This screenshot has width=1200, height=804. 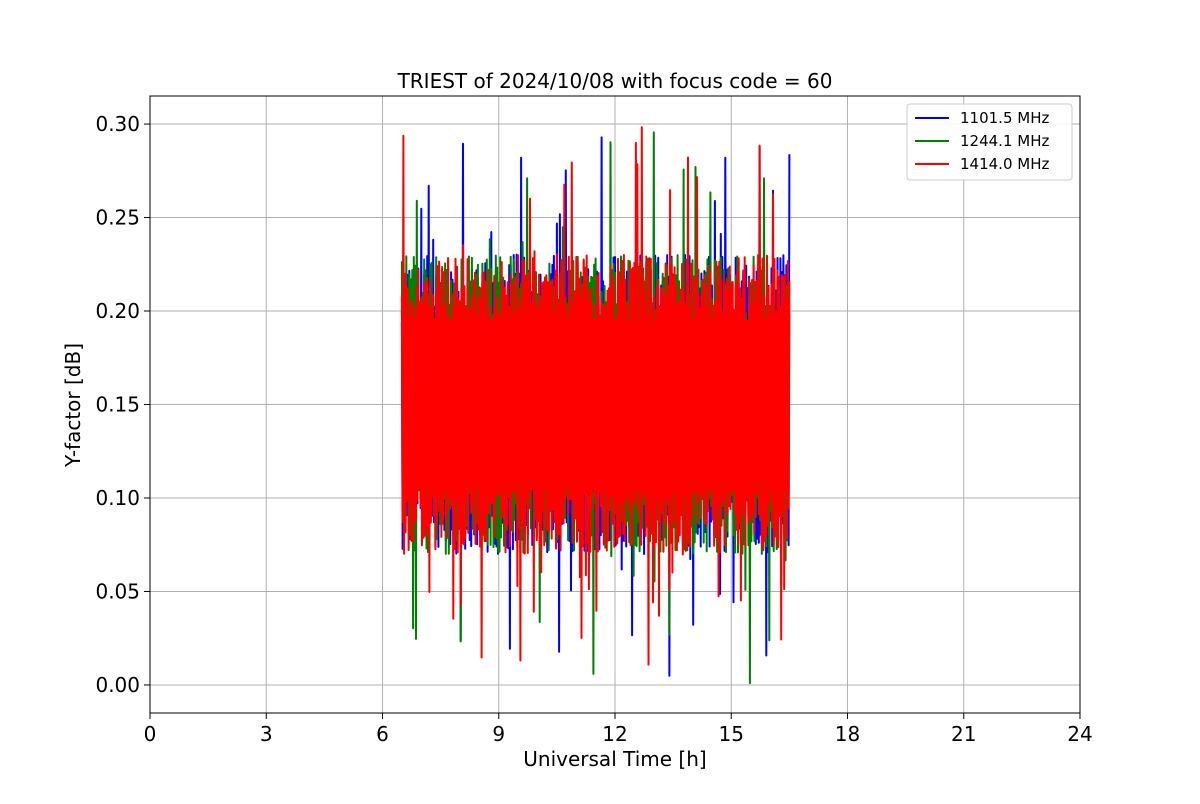 What do you see at coordinates (382, 734) in the screenshot?
I see `x-tick-label: 6` at bounding box center [382, 734].